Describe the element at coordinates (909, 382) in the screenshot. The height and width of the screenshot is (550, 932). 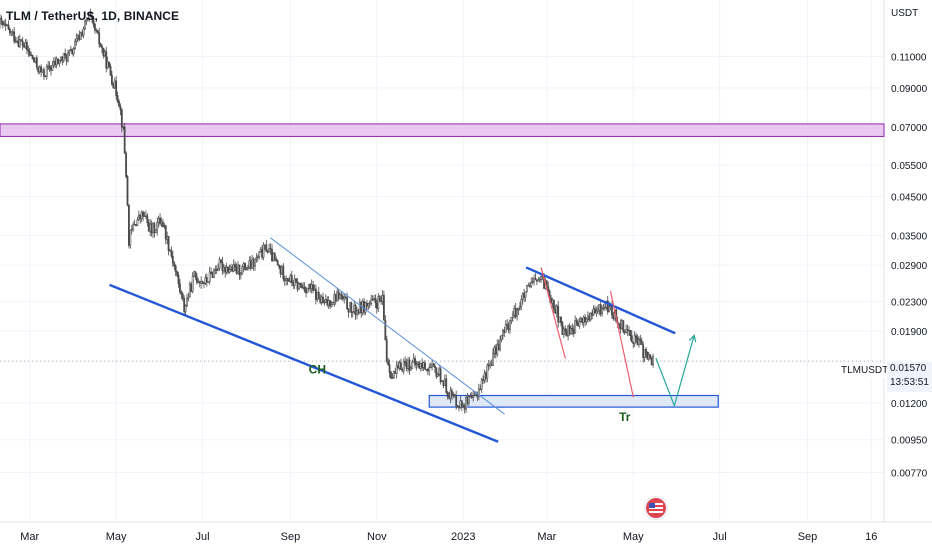
I see `price-badge-countdown: 13:53:51` at that location.